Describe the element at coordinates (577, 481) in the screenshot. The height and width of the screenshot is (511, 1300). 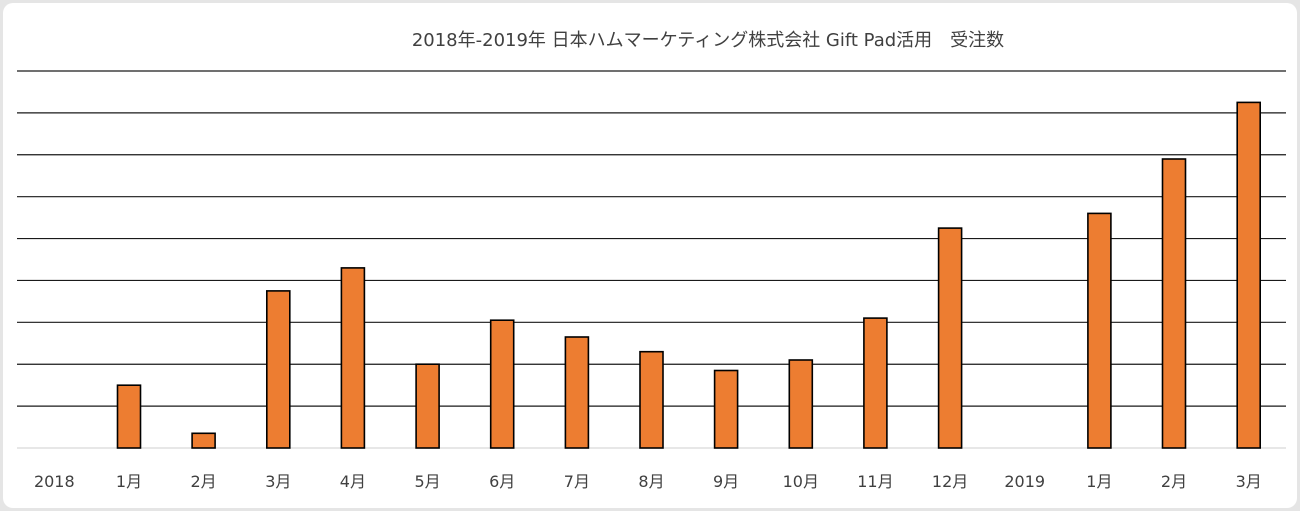
I see `x-tick-label-7: 7月` at that location.